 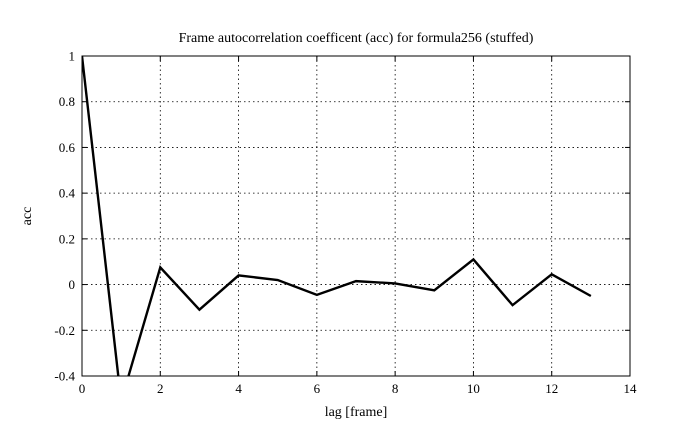 I want to click on x-tick-label: 0, so click(x=82, y=388).